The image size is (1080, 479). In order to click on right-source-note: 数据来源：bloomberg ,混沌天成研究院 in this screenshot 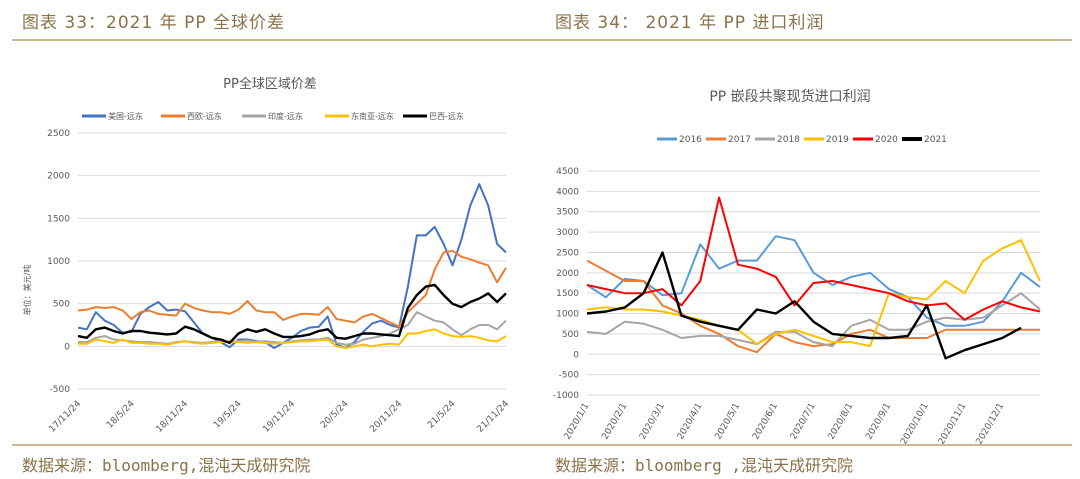, I will do `click(704, 465)`.